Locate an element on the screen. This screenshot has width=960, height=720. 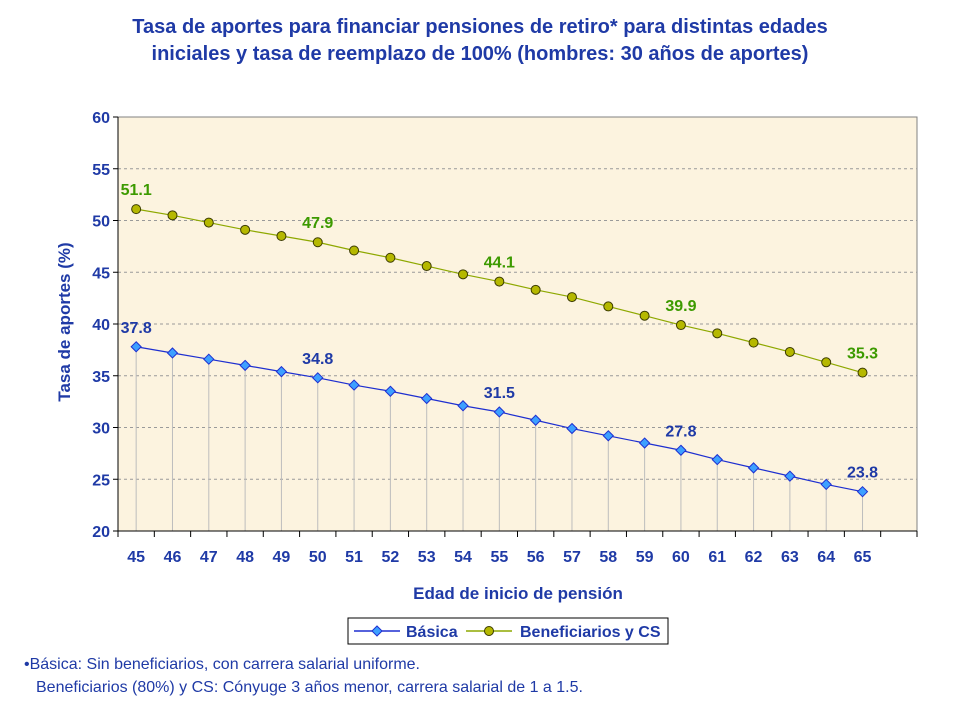
y-axis-title: Tasa de aportes (%) is located at coordinates (64, 321).